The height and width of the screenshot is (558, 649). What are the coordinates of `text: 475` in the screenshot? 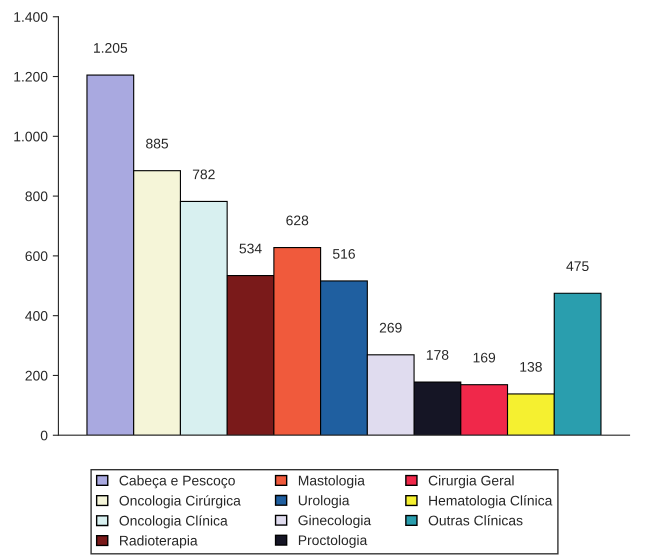 It's located at (577, 266).